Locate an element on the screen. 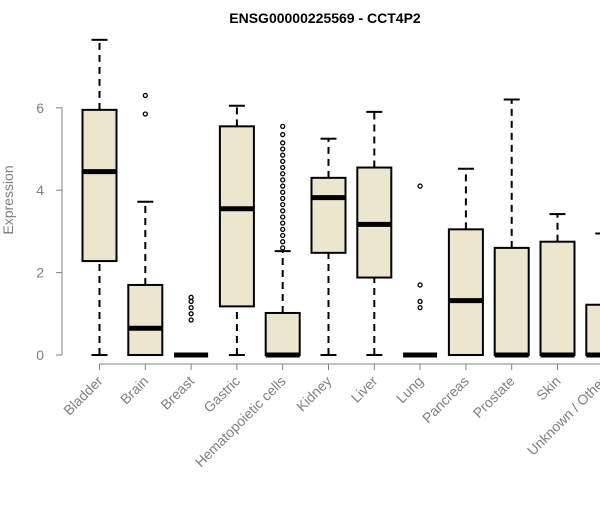  y-tick-label: 4 is located at coordinates (40, 190).